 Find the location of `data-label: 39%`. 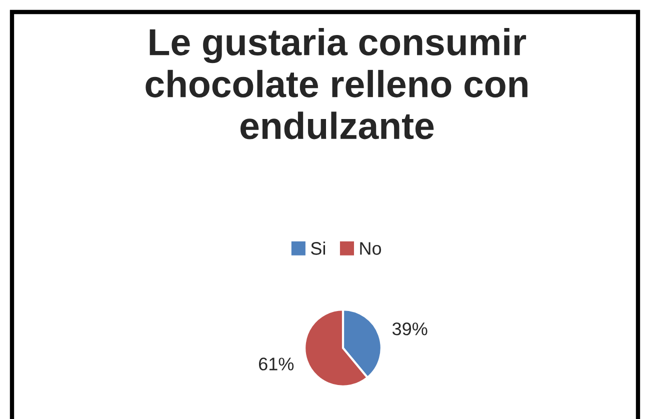

data-label: 39% is located at coordinates (410, 329).